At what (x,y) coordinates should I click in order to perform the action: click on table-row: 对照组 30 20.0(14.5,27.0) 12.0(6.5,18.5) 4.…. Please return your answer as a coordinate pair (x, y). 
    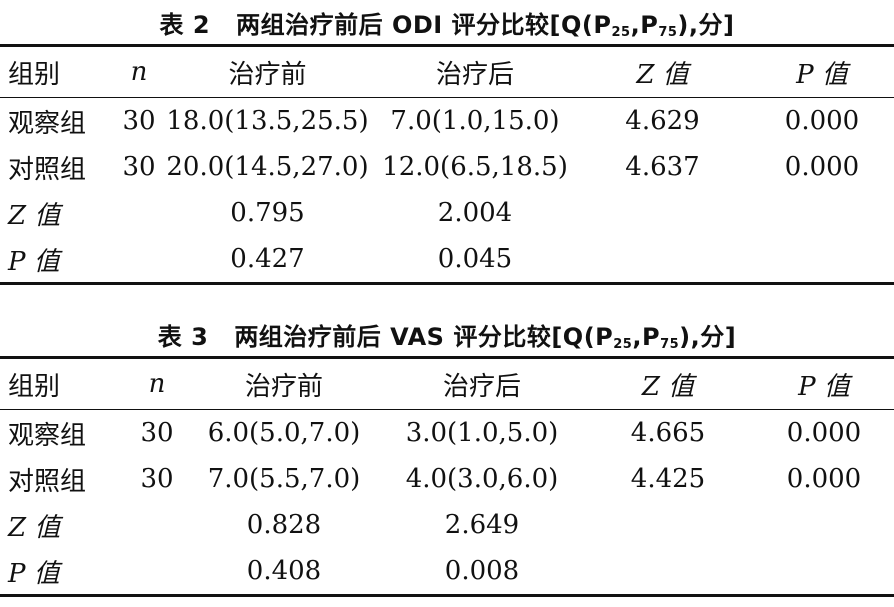
    Looking at the image, I should click on (447, 167).